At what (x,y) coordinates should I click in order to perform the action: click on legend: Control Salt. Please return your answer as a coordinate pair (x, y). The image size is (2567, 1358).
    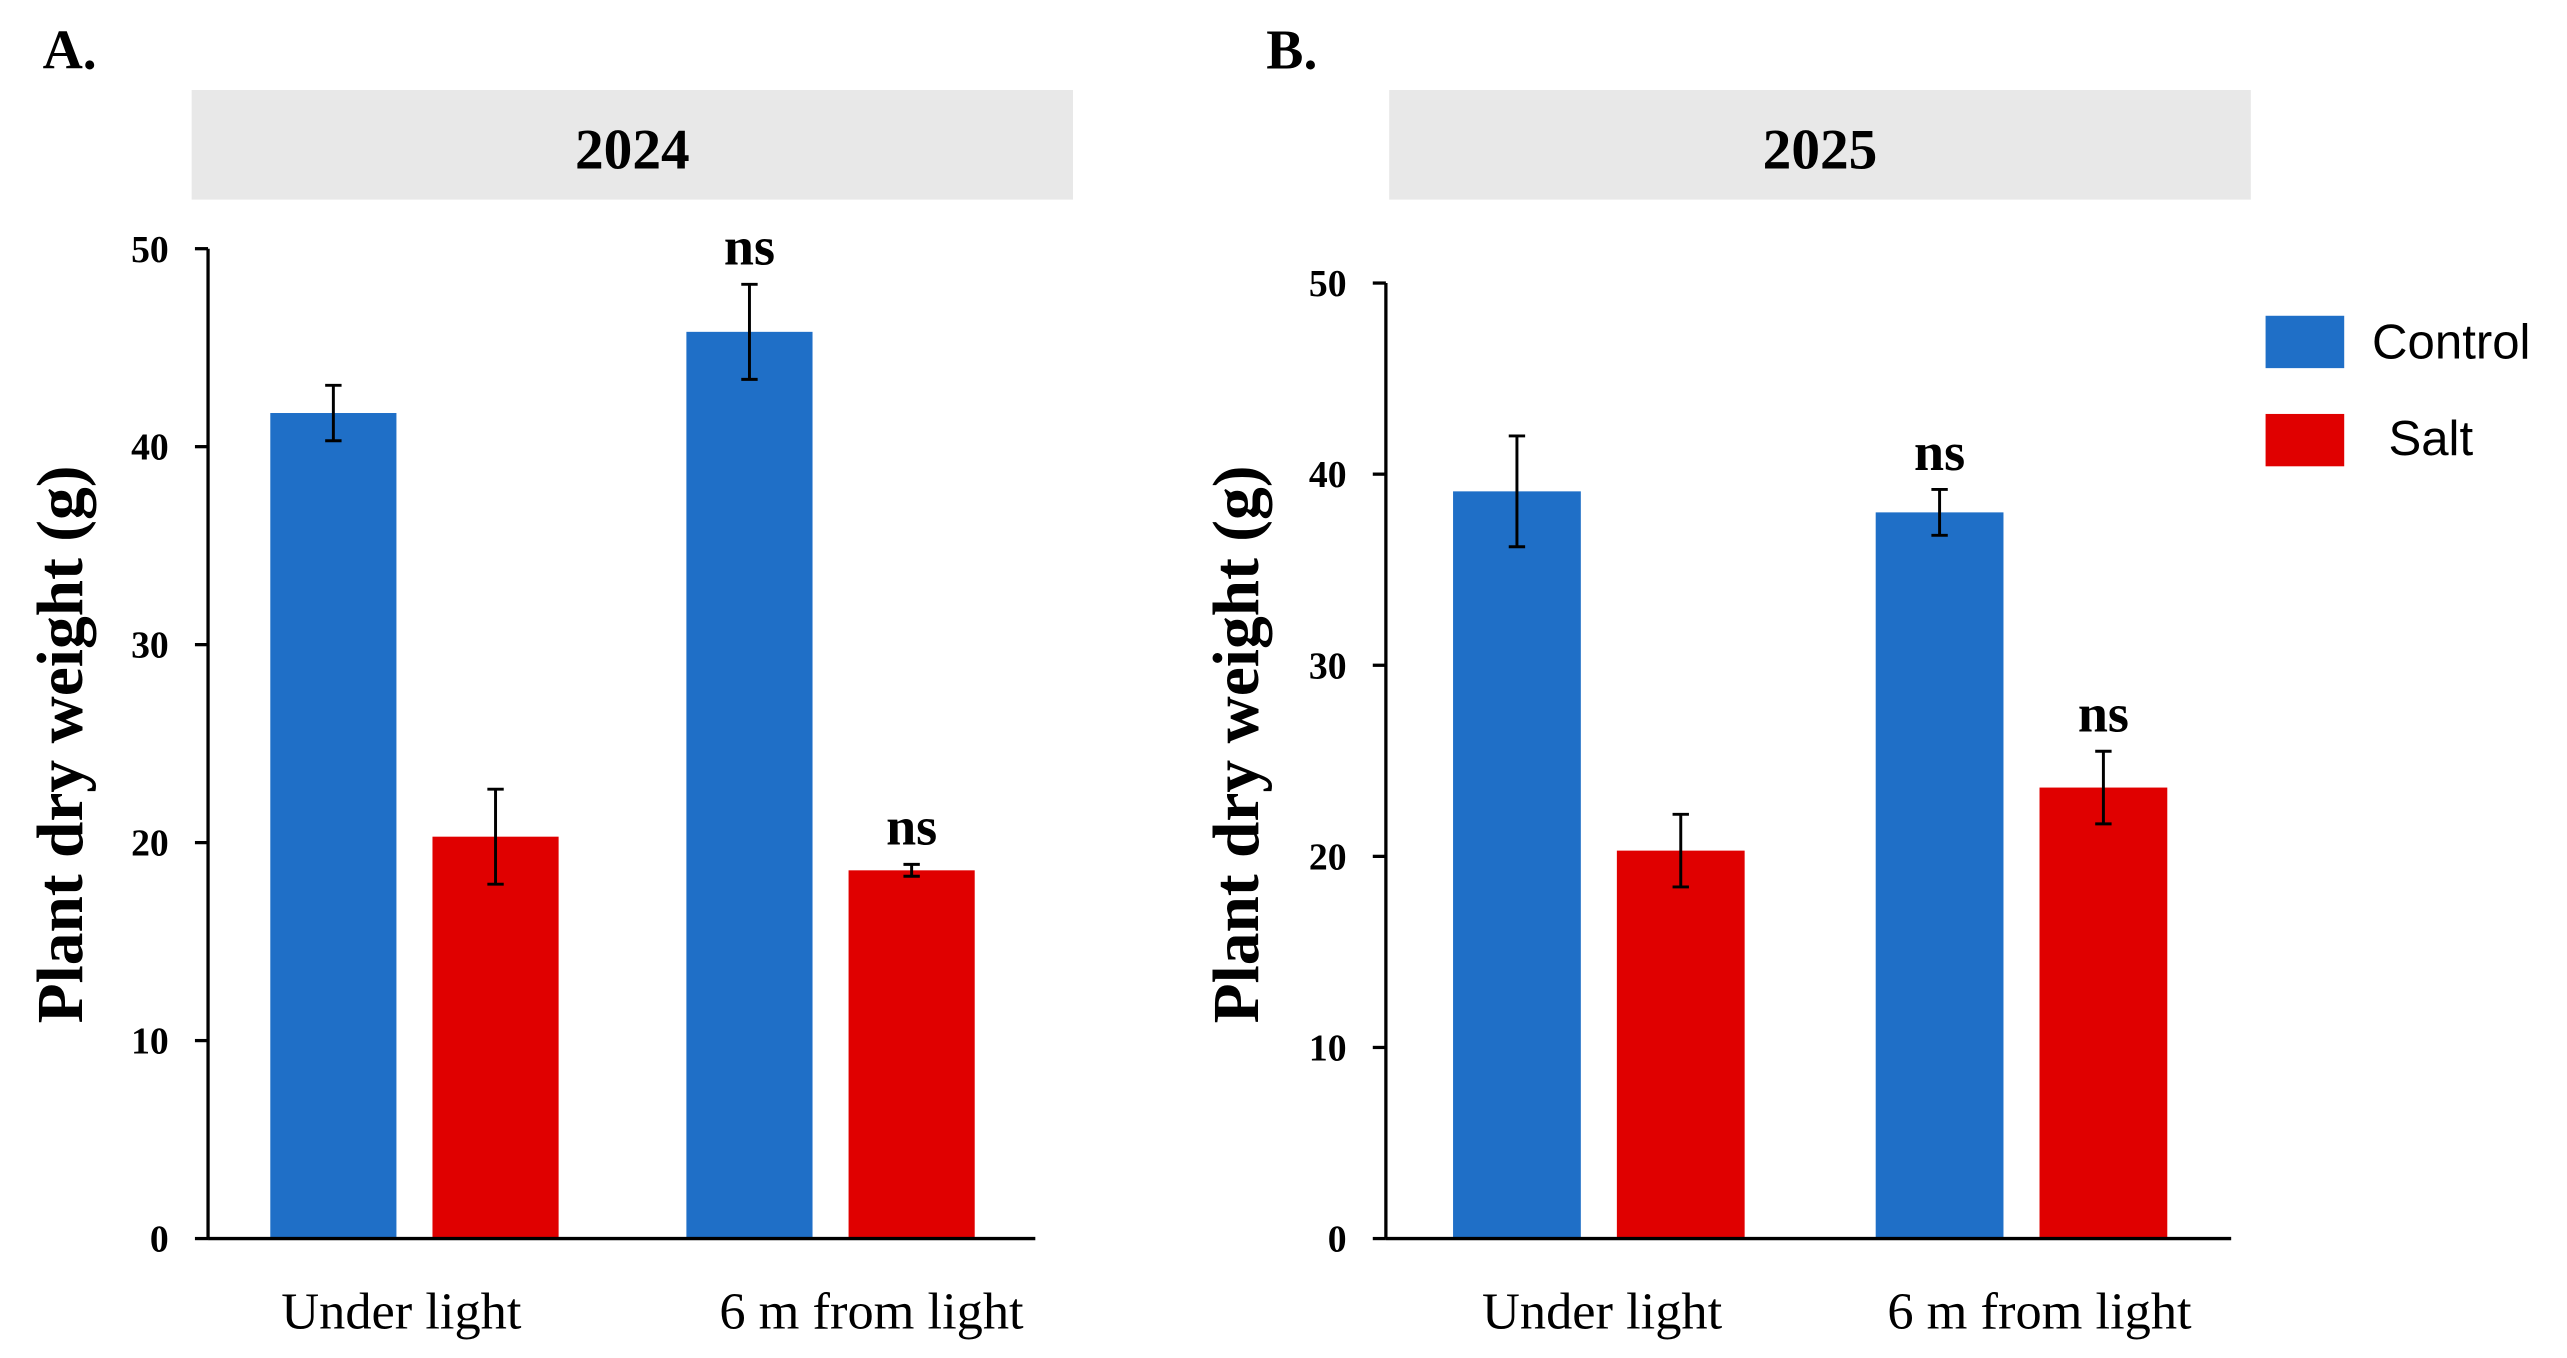
    Looking at the image, I should click on (2397, 391).